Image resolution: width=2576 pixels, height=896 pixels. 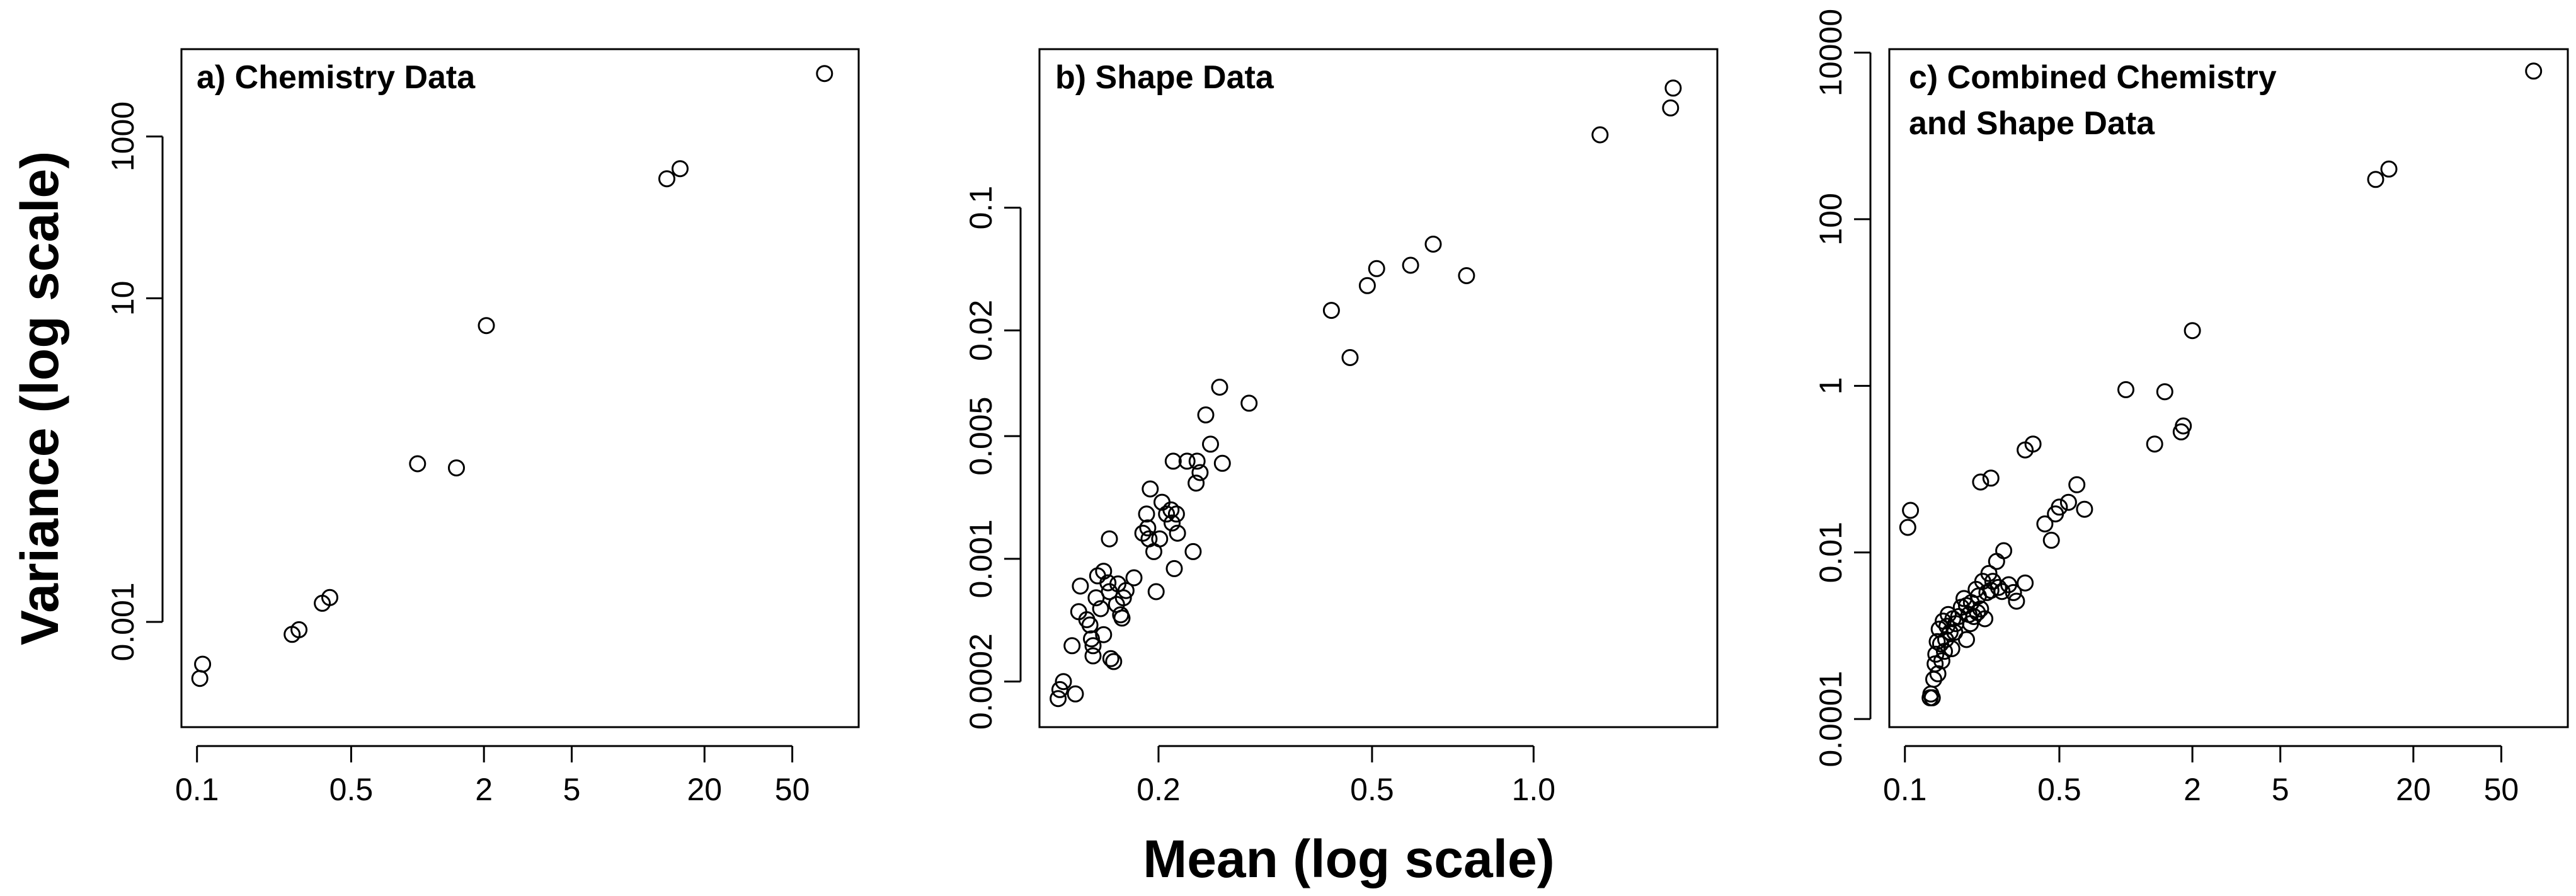 What do you see at coordinates (1831, 52) in the screenshot?
I see `y-tick-label: 10000` at bounding box center [1831, 52].